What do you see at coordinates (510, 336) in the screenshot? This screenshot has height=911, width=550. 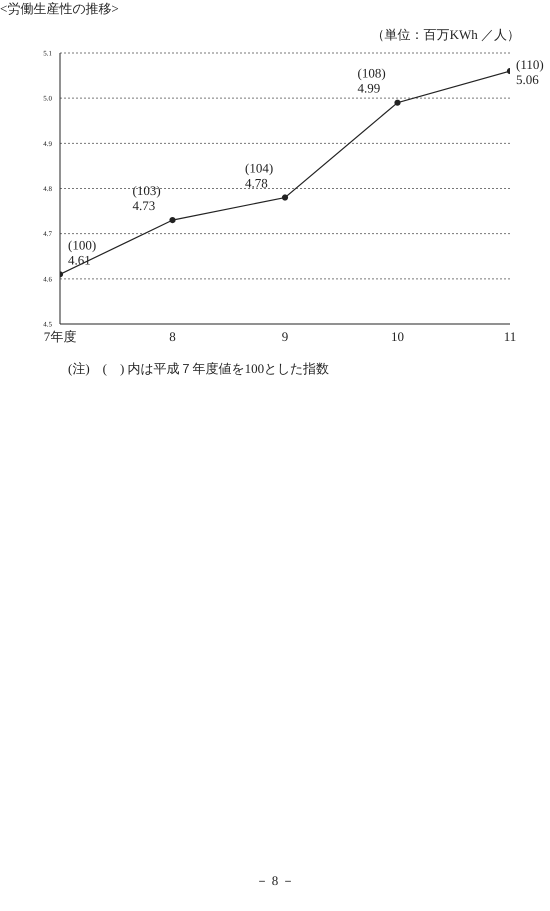 I see `x-tick-label: 11` at bounding box center [510, 336].